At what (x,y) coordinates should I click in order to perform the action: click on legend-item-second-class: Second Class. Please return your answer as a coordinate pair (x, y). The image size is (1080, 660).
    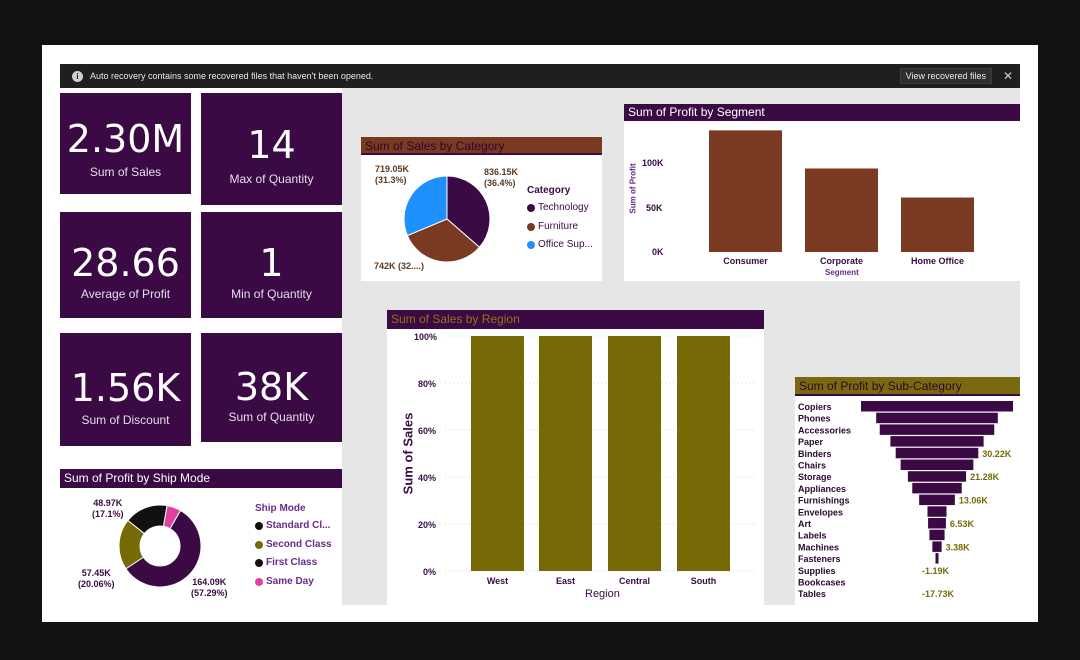
    Looking at the image, I should click on (293, 544).